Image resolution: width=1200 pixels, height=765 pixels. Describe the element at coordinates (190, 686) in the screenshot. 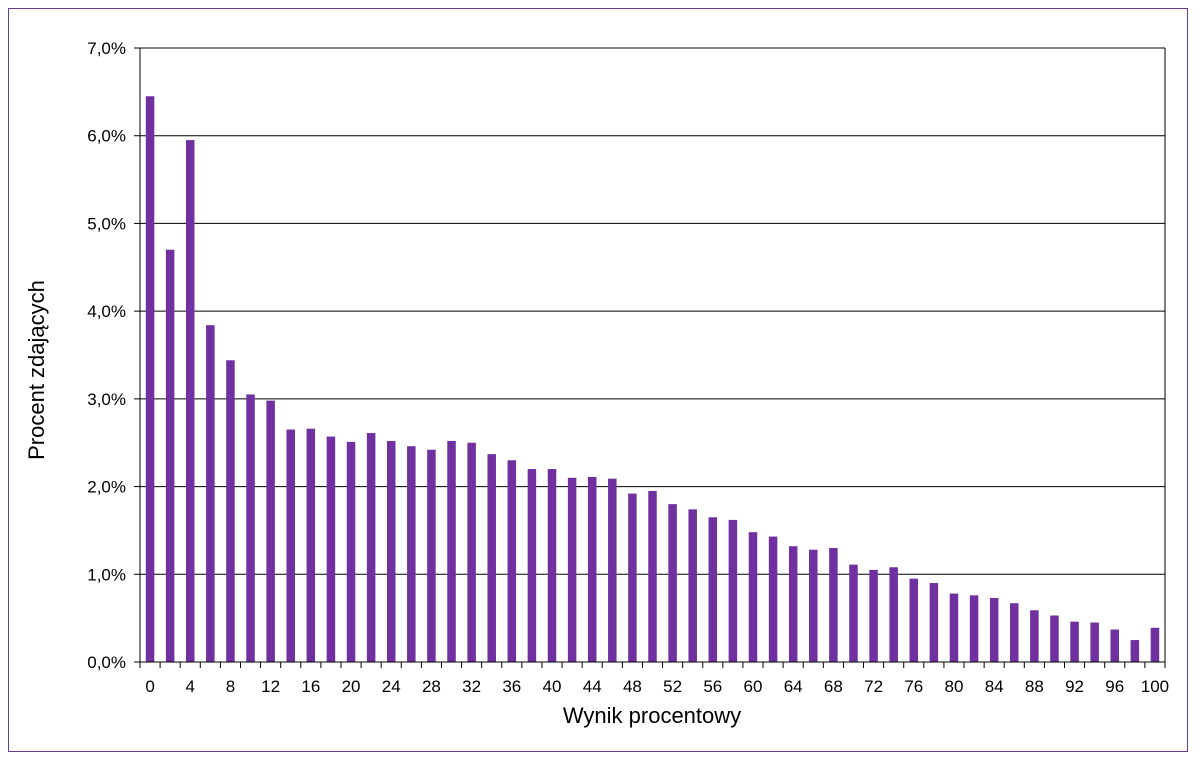

I see `x-tick-label: 4` at that location.